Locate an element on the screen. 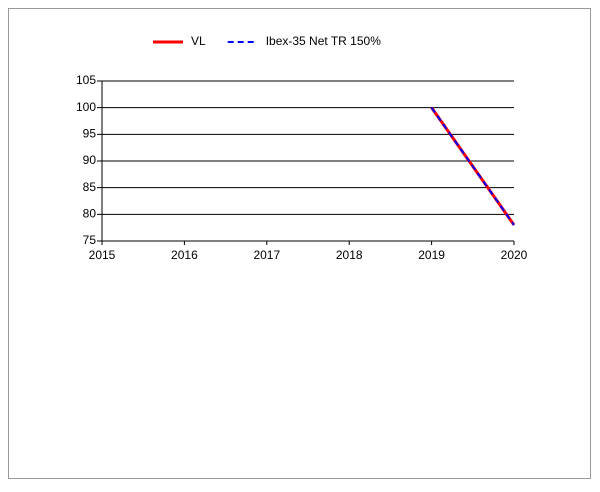 Image resolution: width=600 pixels, height=492 pixels. y-tick-label: 85 is located at coordinates (90, 187).